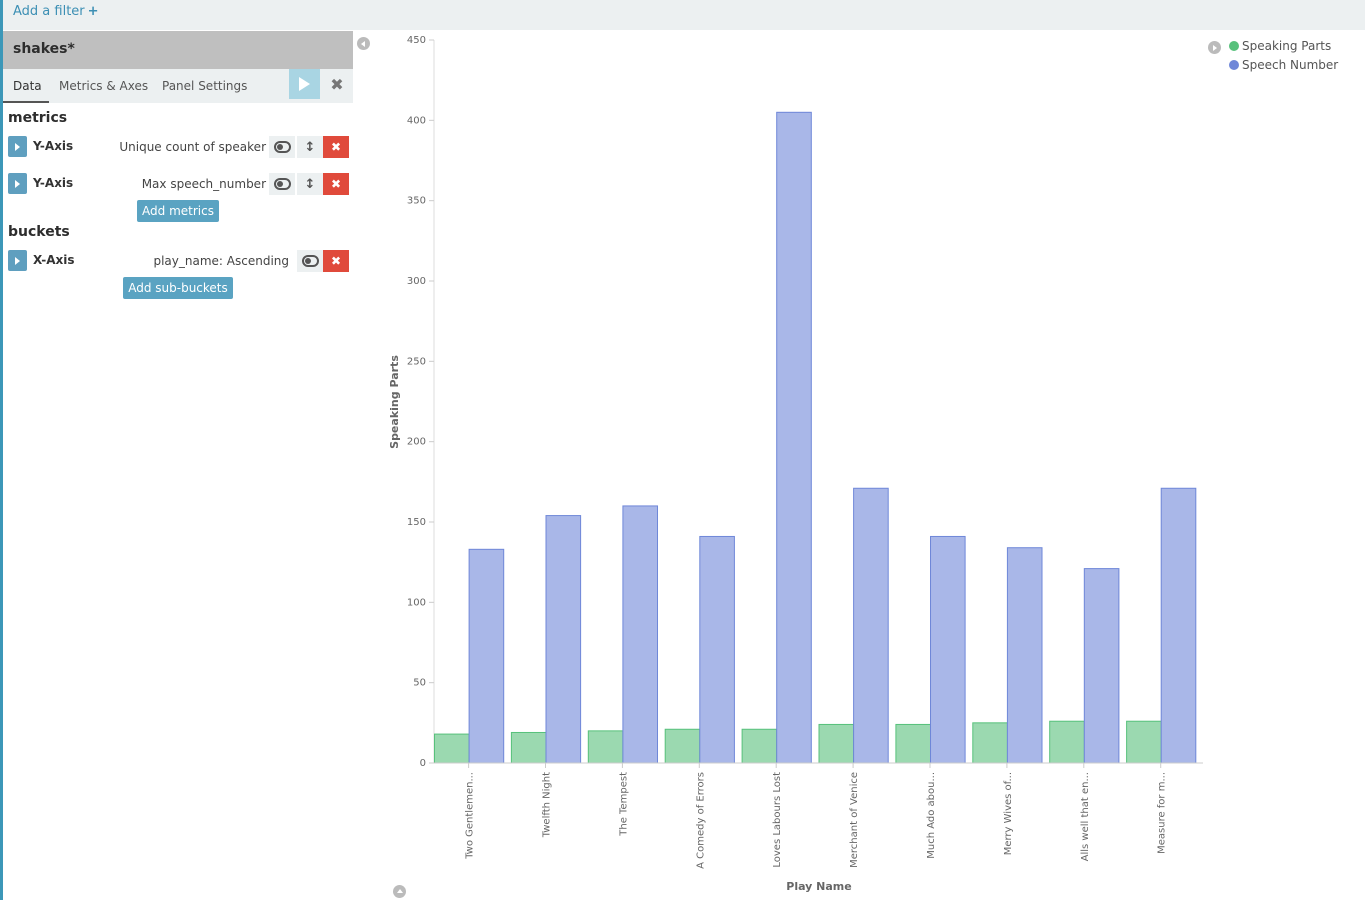 Image resolution: width=1365 pixels, height=900 pixels. Describe the element at coordinates (547, 805) in the screenshot. I see `x-tick-label: Twelfth Night` at that location.